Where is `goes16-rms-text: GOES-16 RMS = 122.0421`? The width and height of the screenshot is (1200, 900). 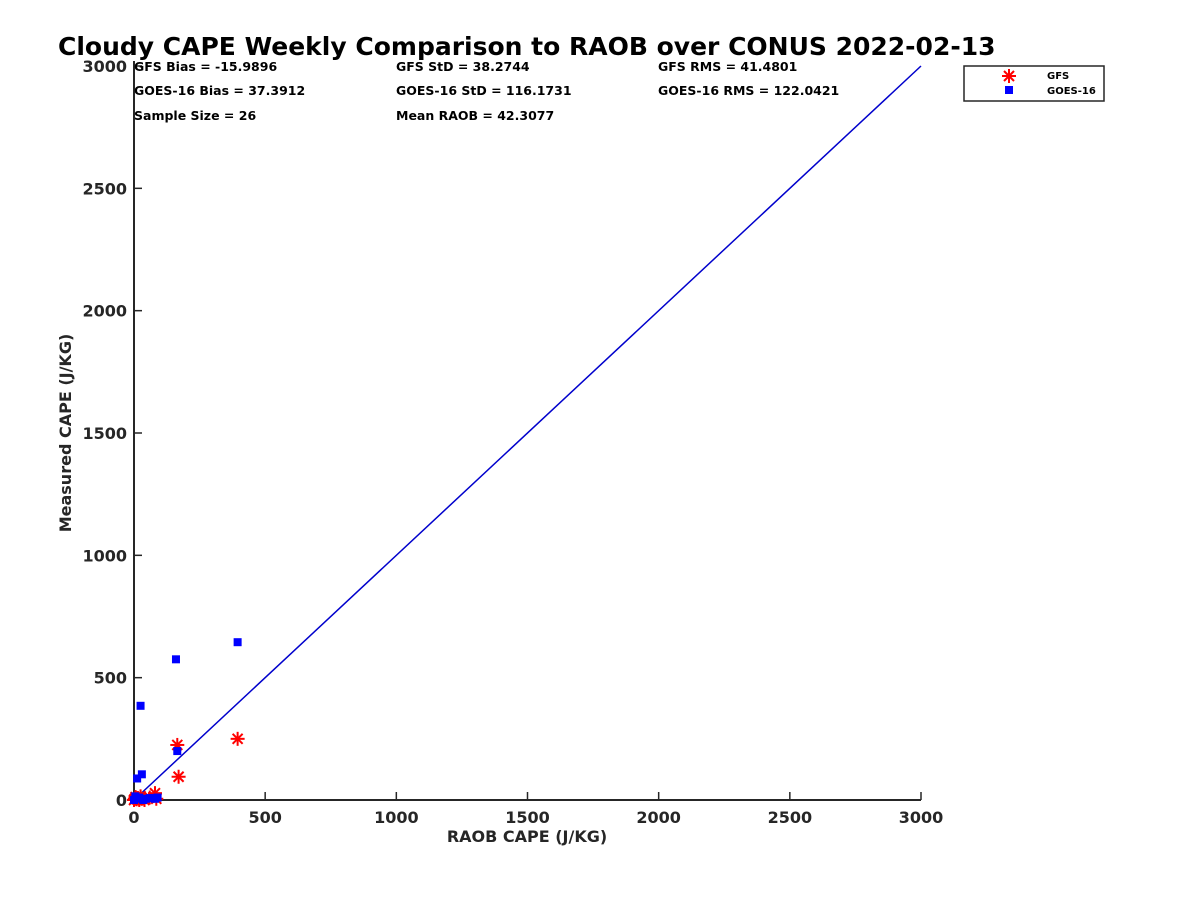 goes16-rms-text: GOES-16 RMS = 122.0421 is located at coordinates (748, 90).